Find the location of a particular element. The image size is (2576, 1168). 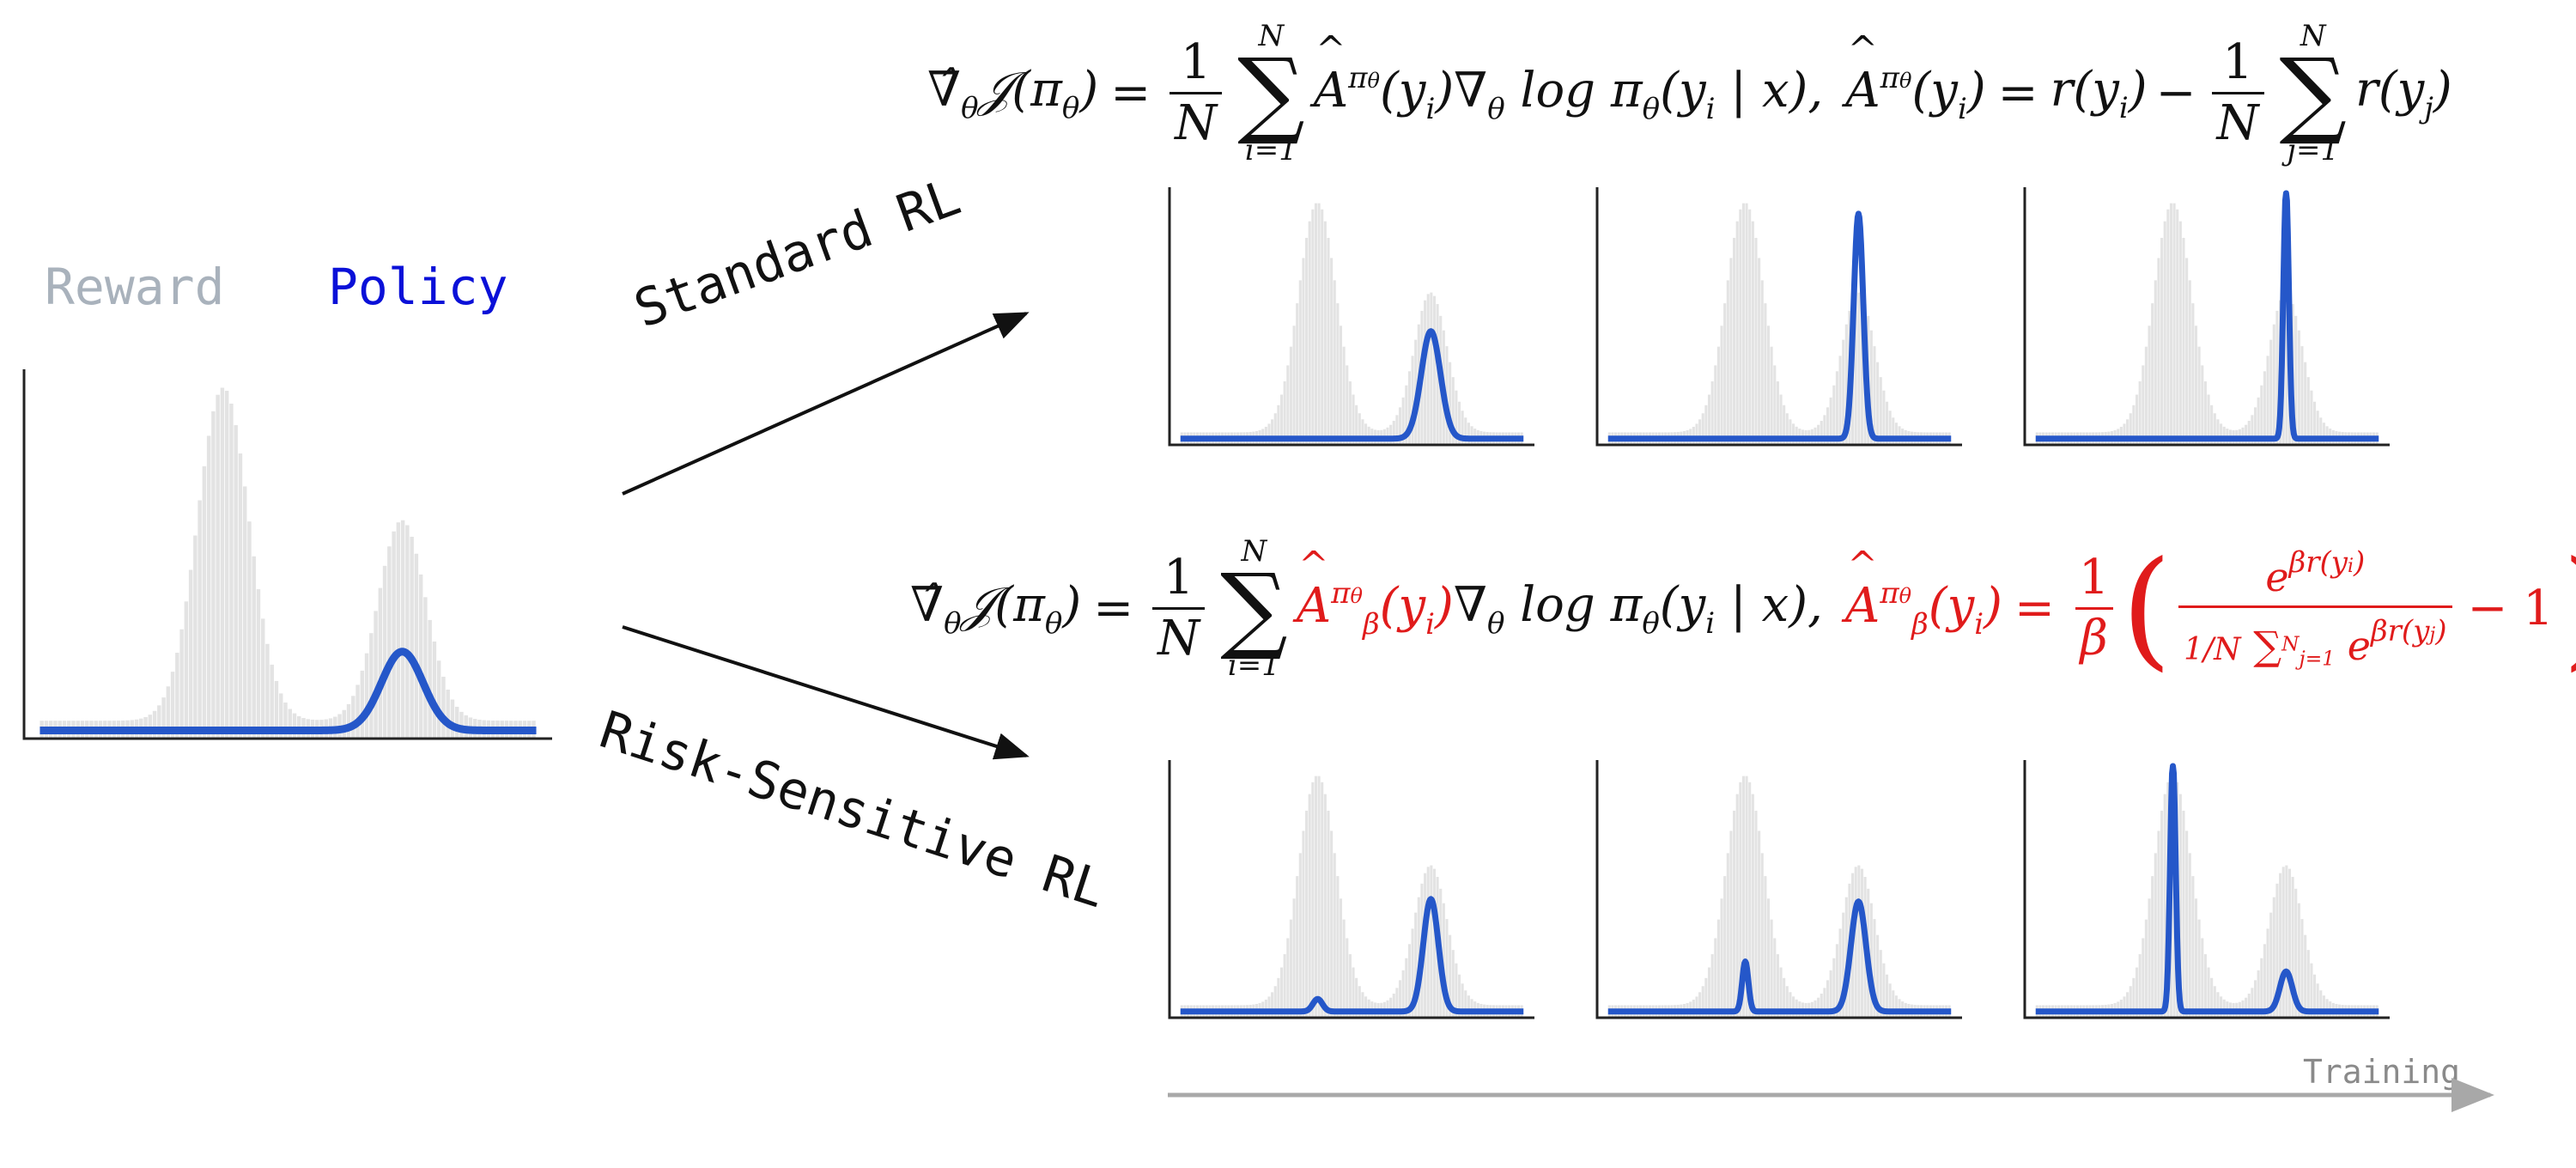

reward-legend-label: Reward is located at coordinates (135, 287).